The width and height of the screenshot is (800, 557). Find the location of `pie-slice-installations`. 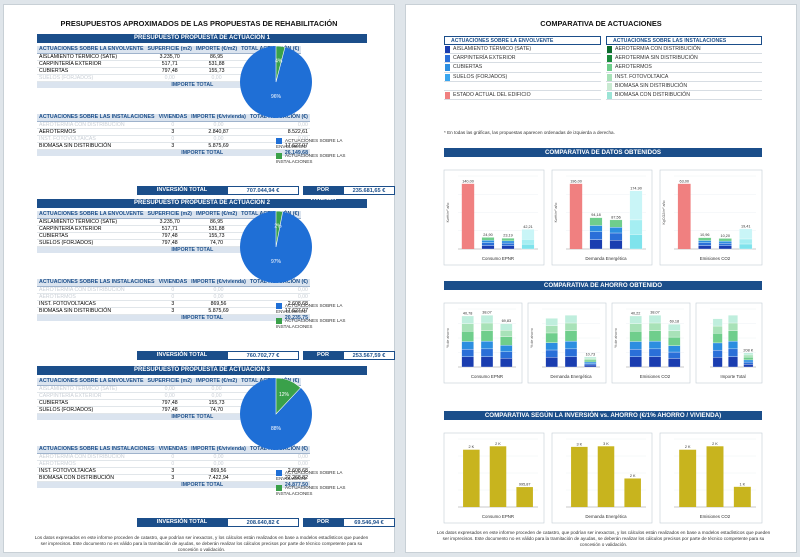

pie-slice-installations is located at coordinates (279, 229).